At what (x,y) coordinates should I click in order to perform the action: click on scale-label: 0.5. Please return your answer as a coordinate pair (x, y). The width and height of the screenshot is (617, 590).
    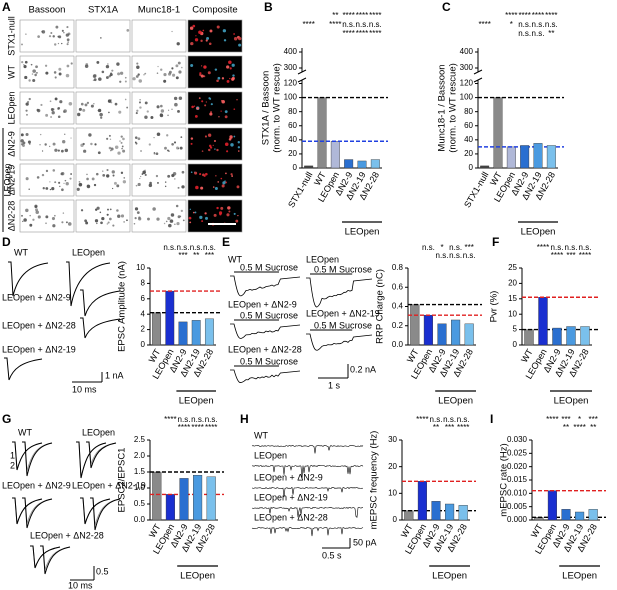
    Looking at the image, I should click on (102, 571).